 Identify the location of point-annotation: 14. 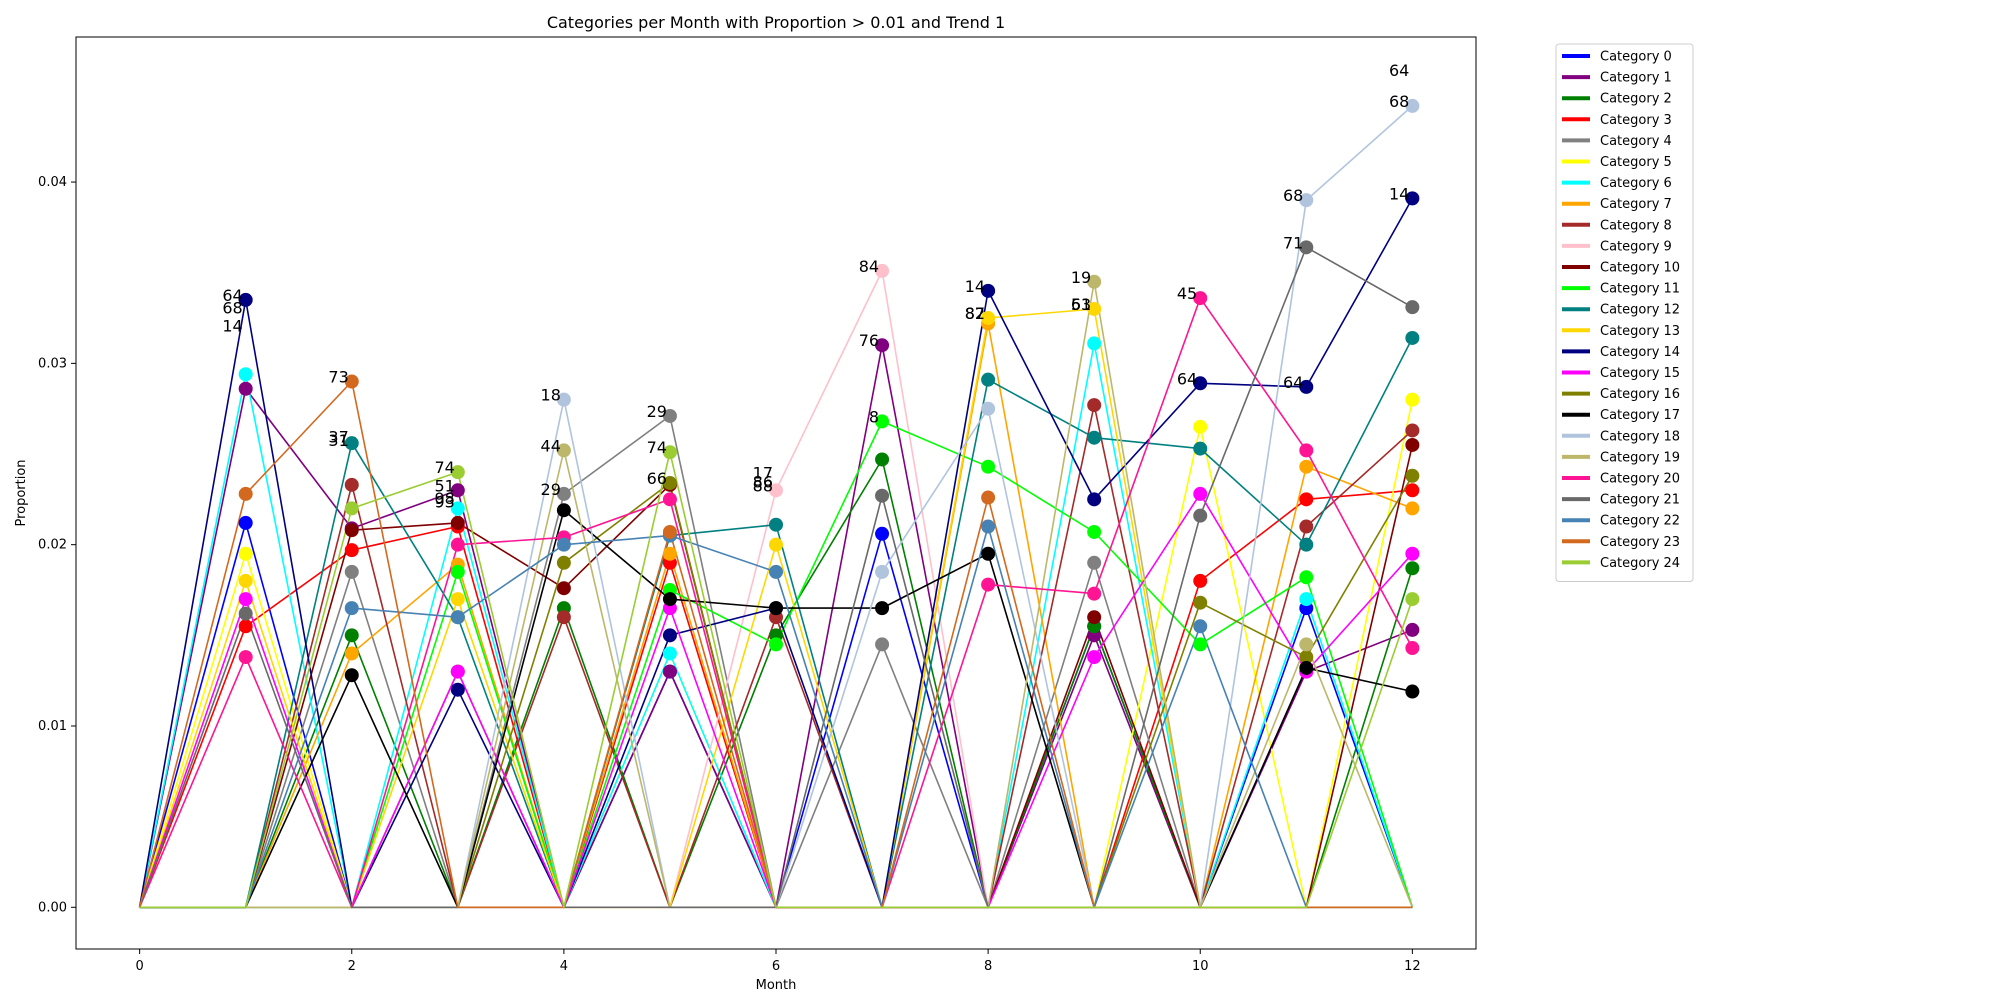
(1399, 193).